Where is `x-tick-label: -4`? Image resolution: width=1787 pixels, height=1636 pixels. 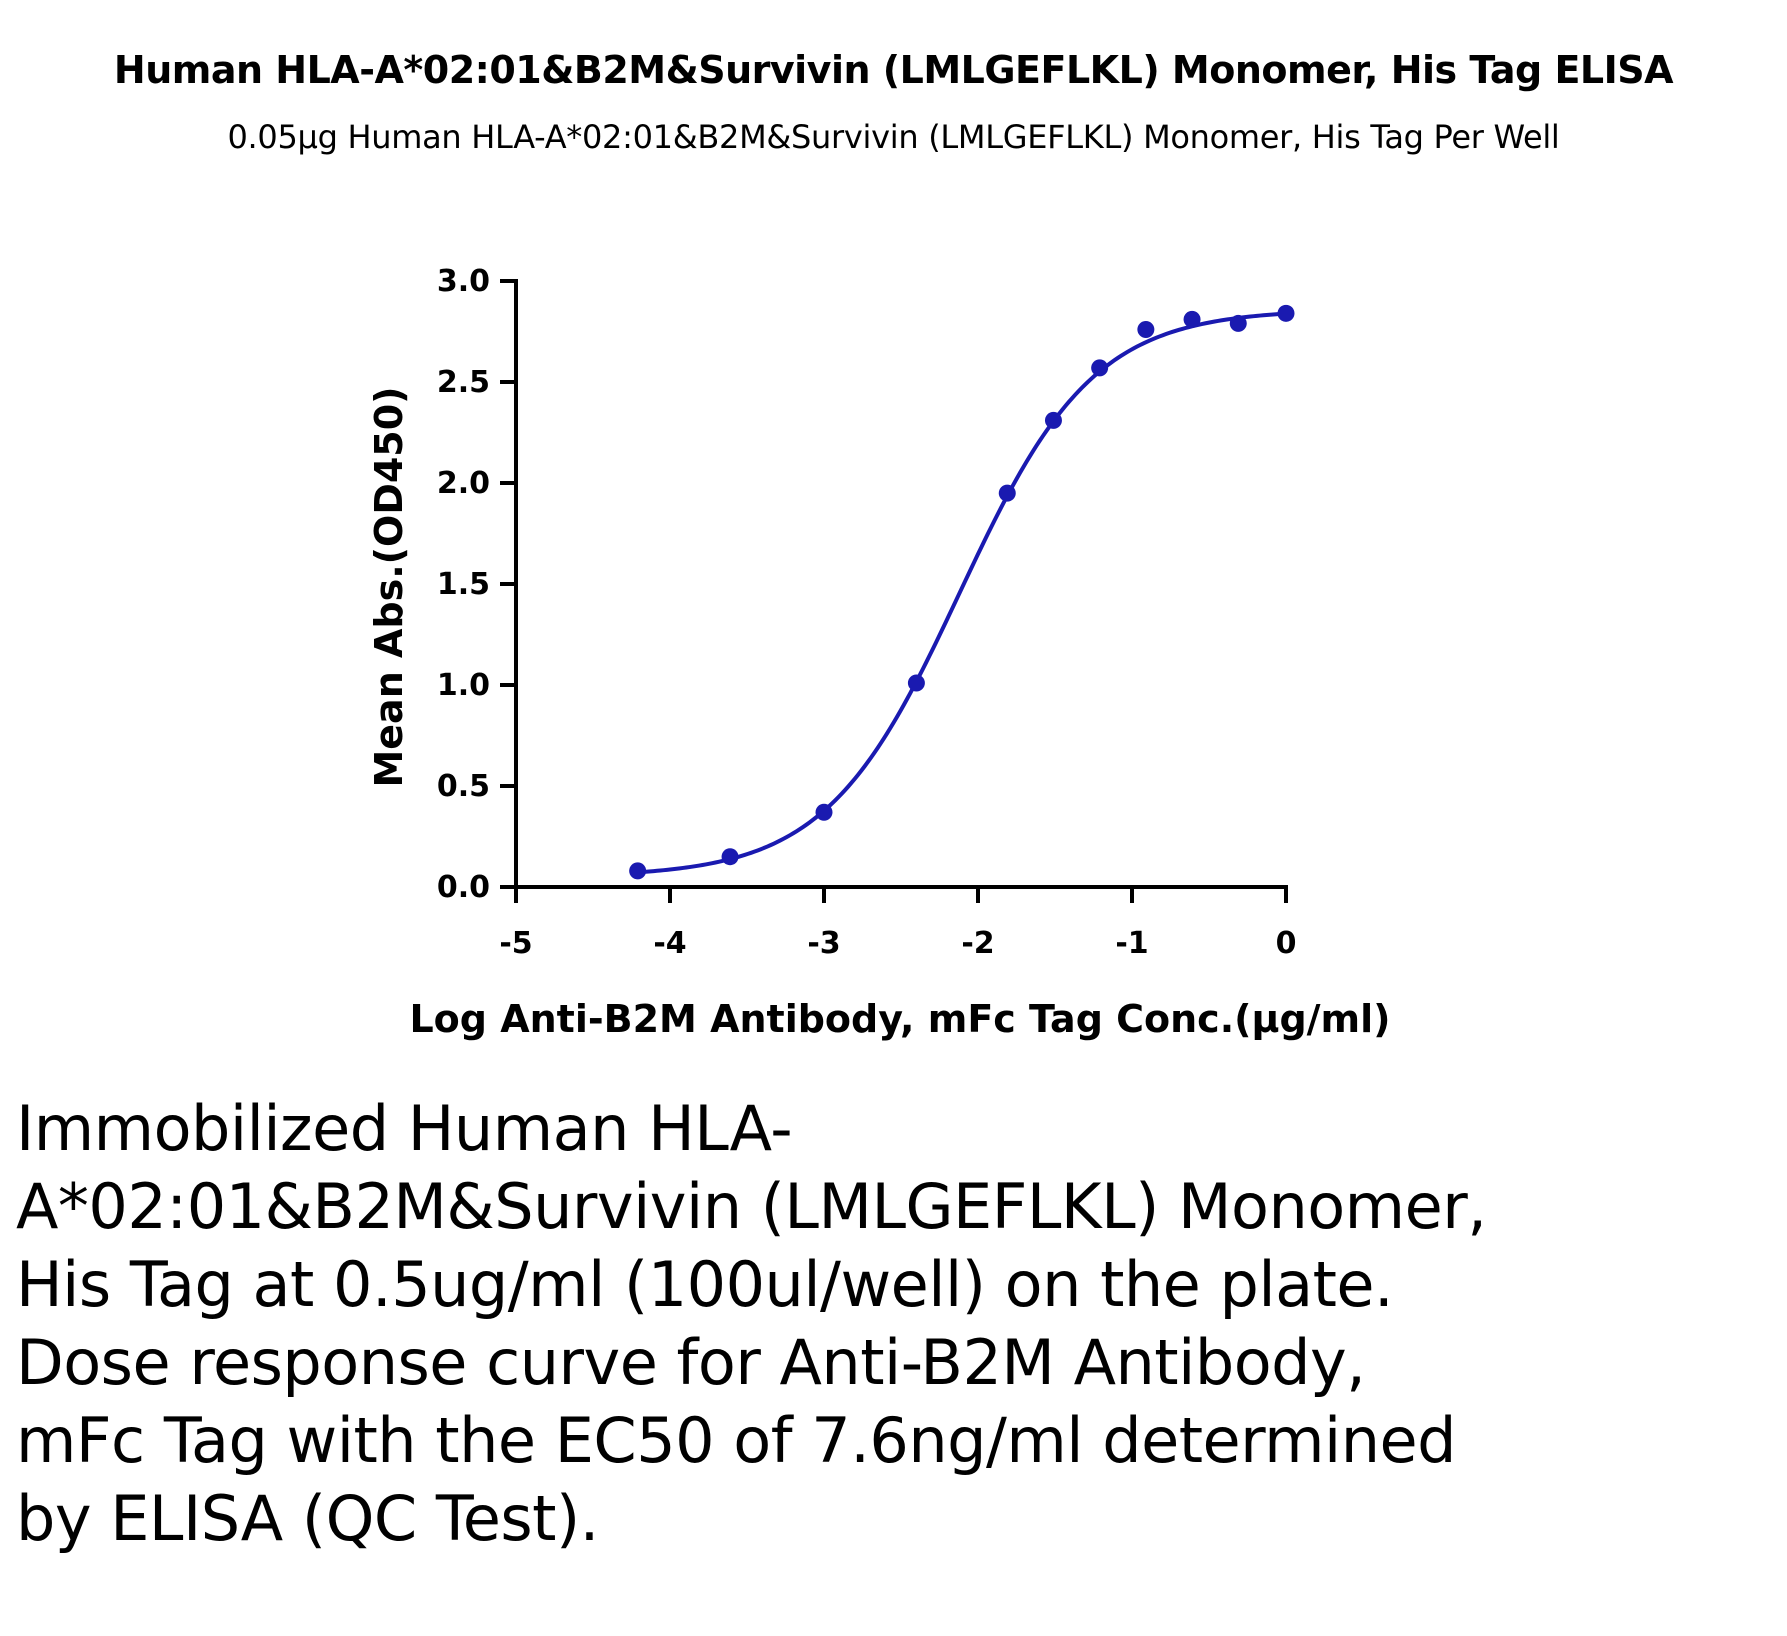
x-tick-label: -4 is located at coordinates (669, 943).